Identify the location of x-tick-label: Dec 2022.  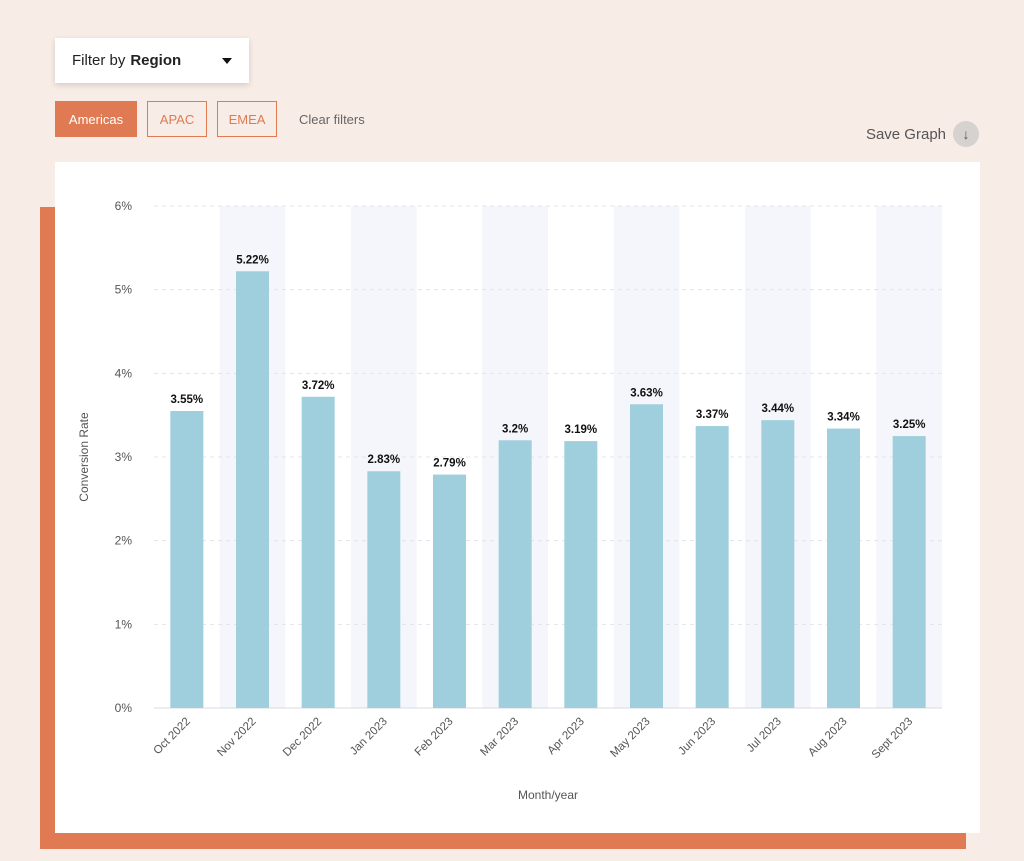
(302, 737).